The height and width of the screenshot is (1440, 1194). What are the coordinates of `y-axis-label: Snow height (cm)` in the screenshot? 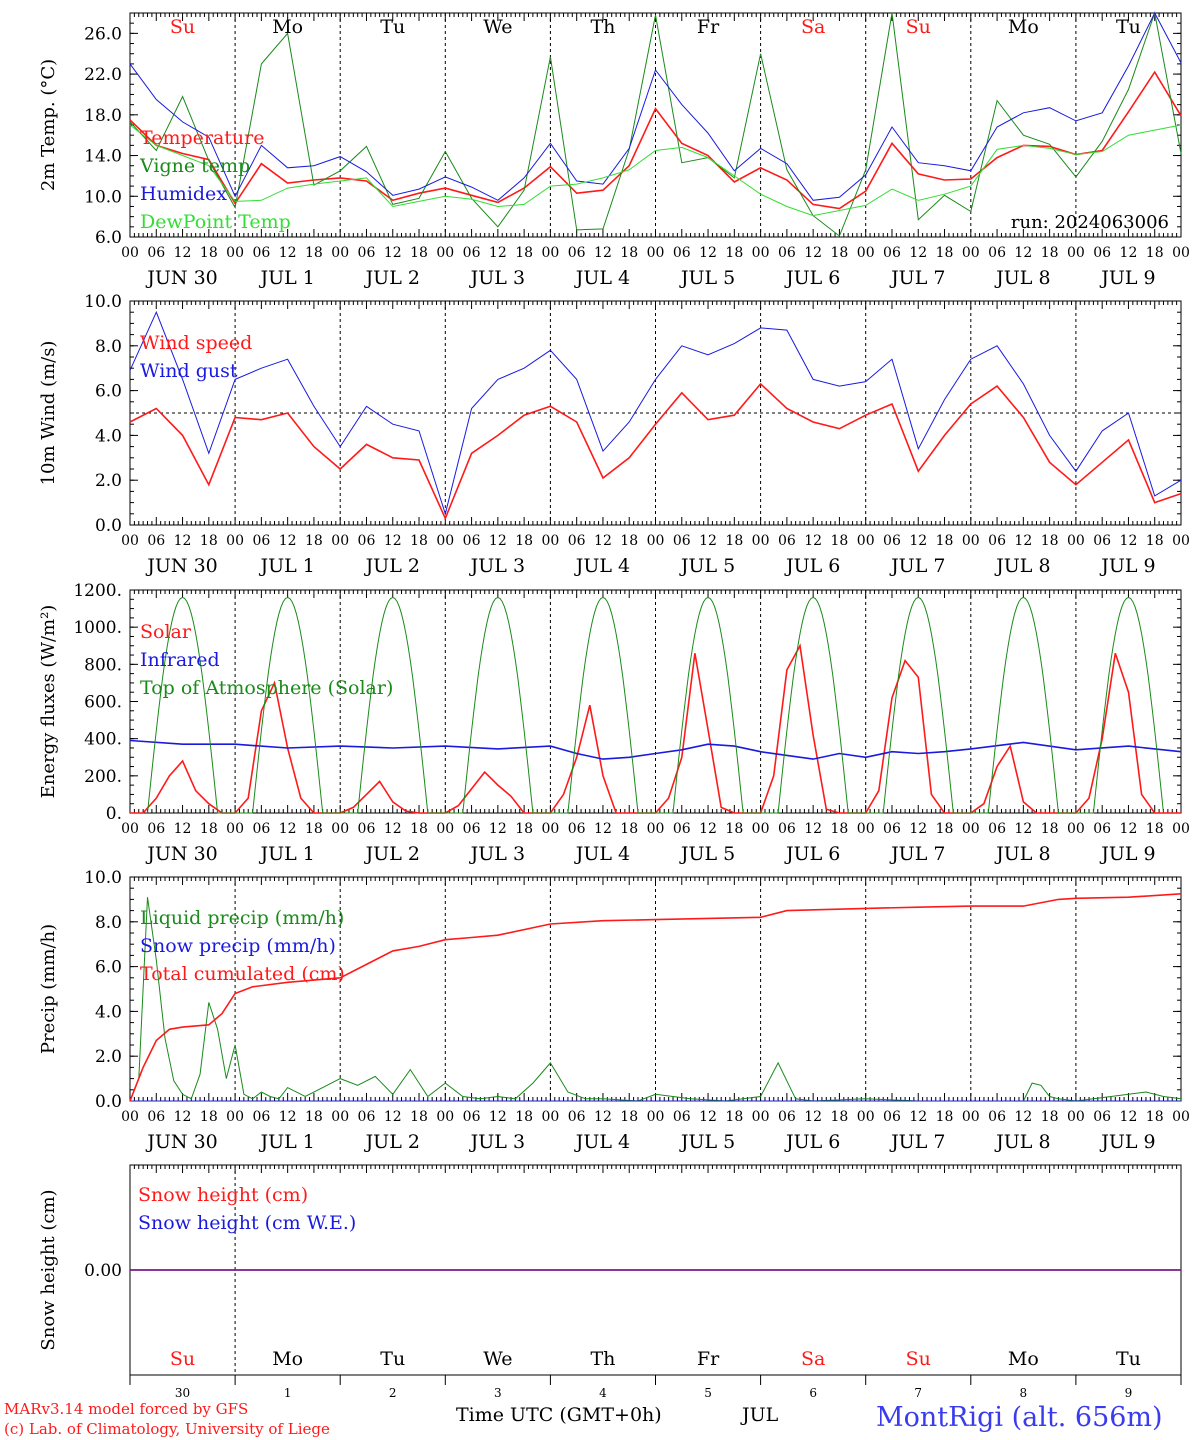 It's located at (48, 1269).